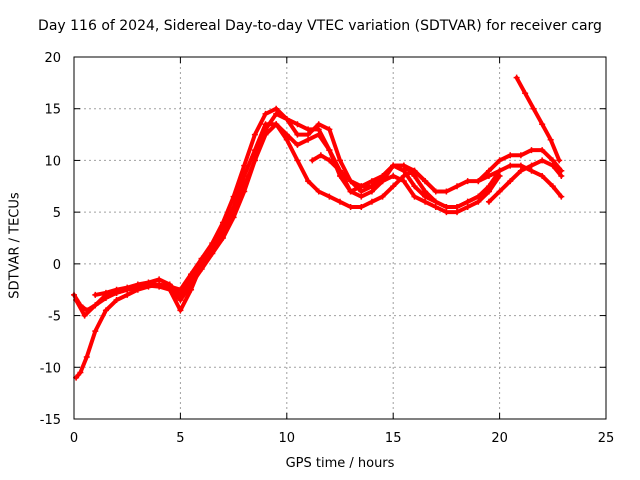  I want to click on y-tick-label: -5, so click(54, 317).